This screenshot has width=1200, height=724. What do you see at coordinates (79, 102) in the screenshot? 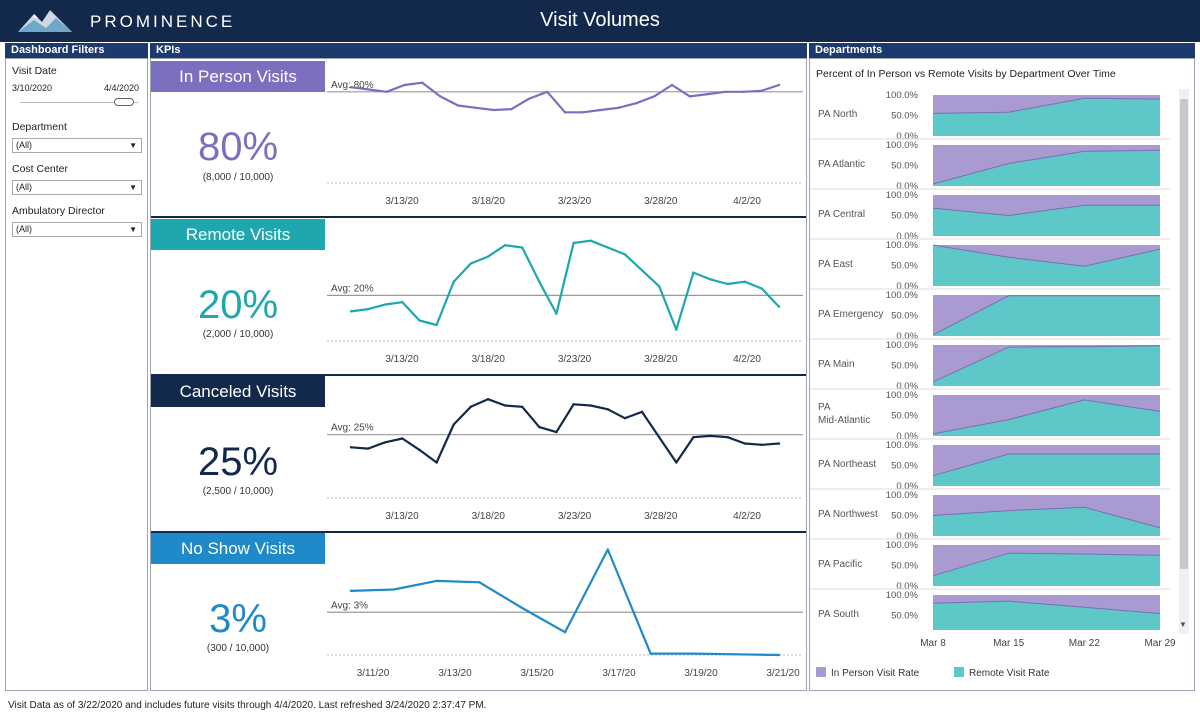
I see `date-slider-track` at bounding box center [79, 102].